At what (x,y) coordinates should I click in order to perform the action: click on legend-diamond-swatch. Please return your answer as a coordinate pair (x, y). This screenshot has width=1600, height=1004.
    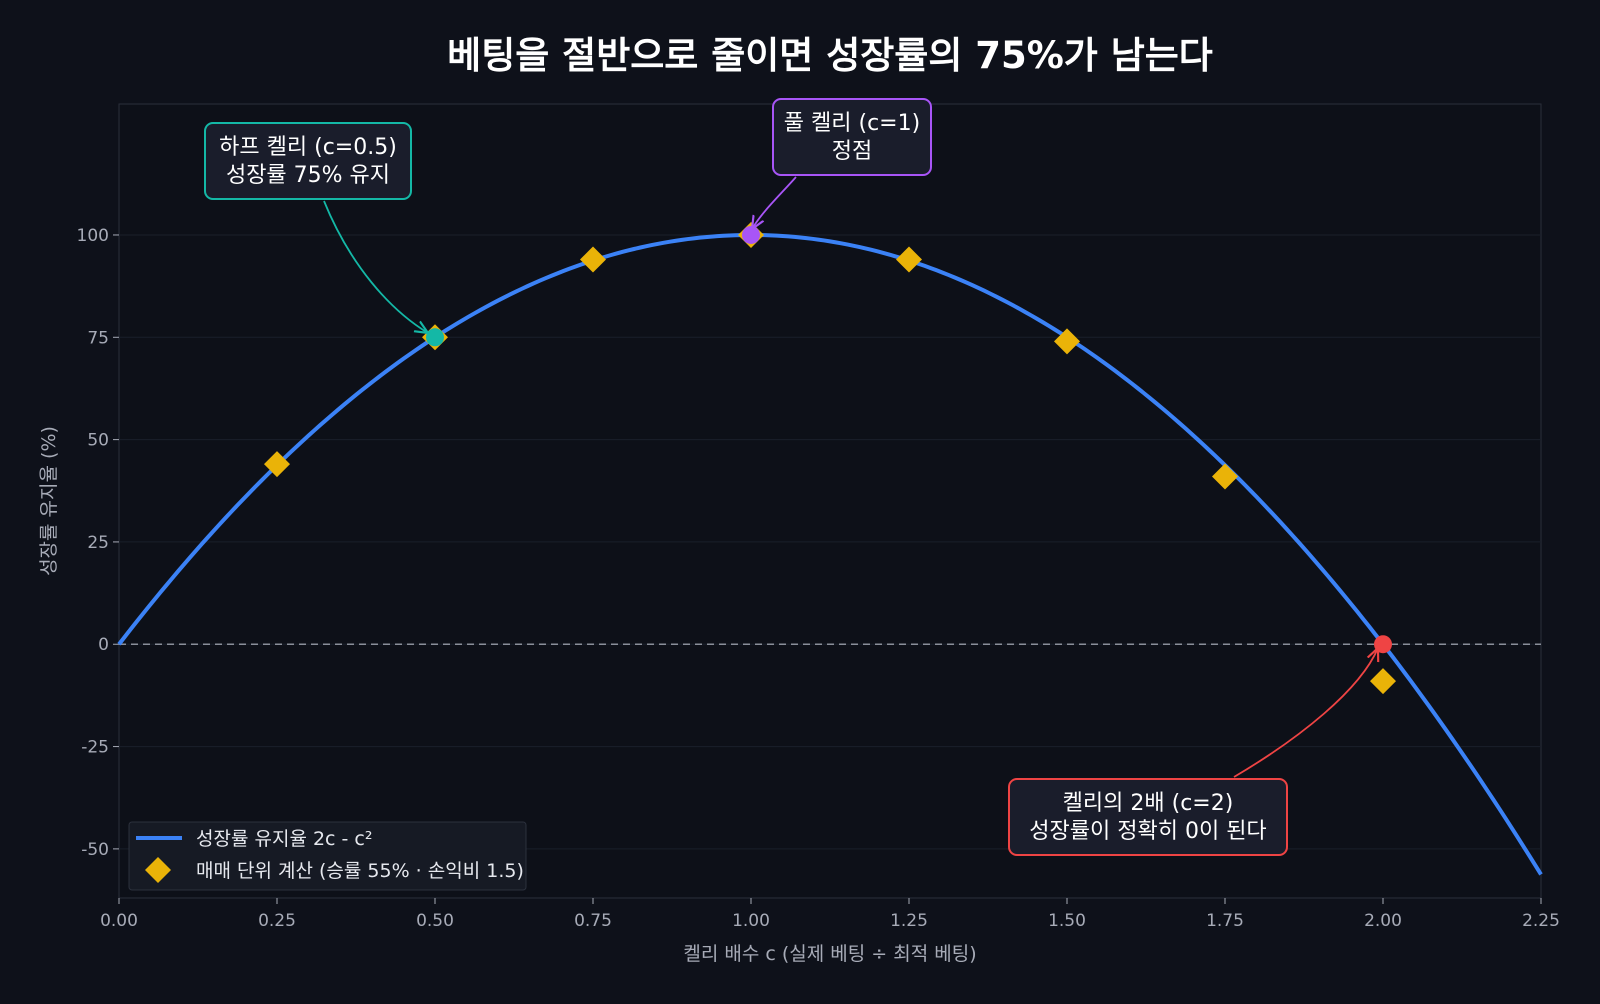
    Looking at the image, I should click on (158, 870).